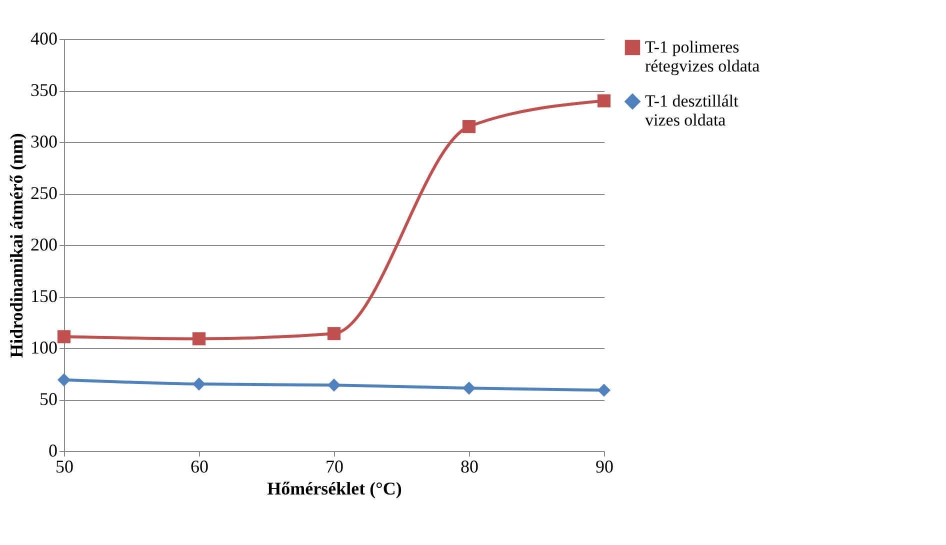  Describe the element at coordinates (44, 90) in the screenshot. I see `y-tick-label: 350` at that location.